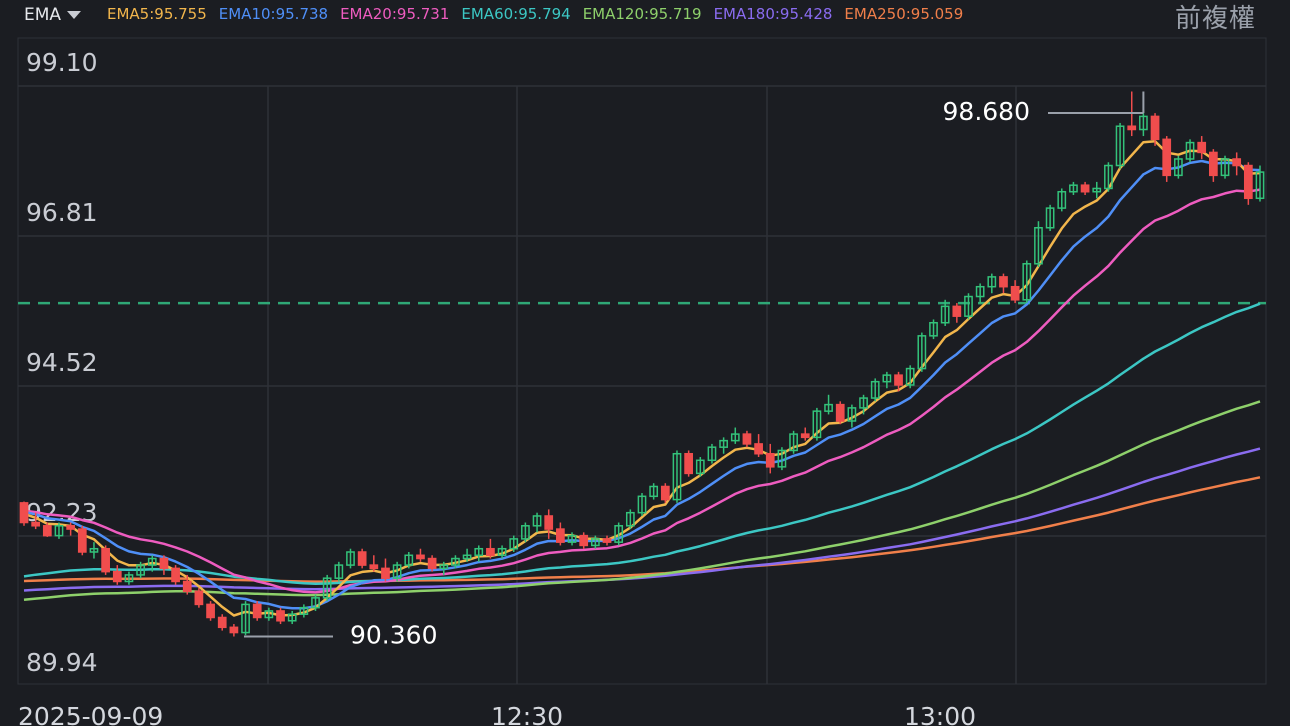 The width and height of the screenshot is (1290, 726). Describe the element at coordinates (642, 529) in the screenshot. I see `series-line-ema250` at that location.